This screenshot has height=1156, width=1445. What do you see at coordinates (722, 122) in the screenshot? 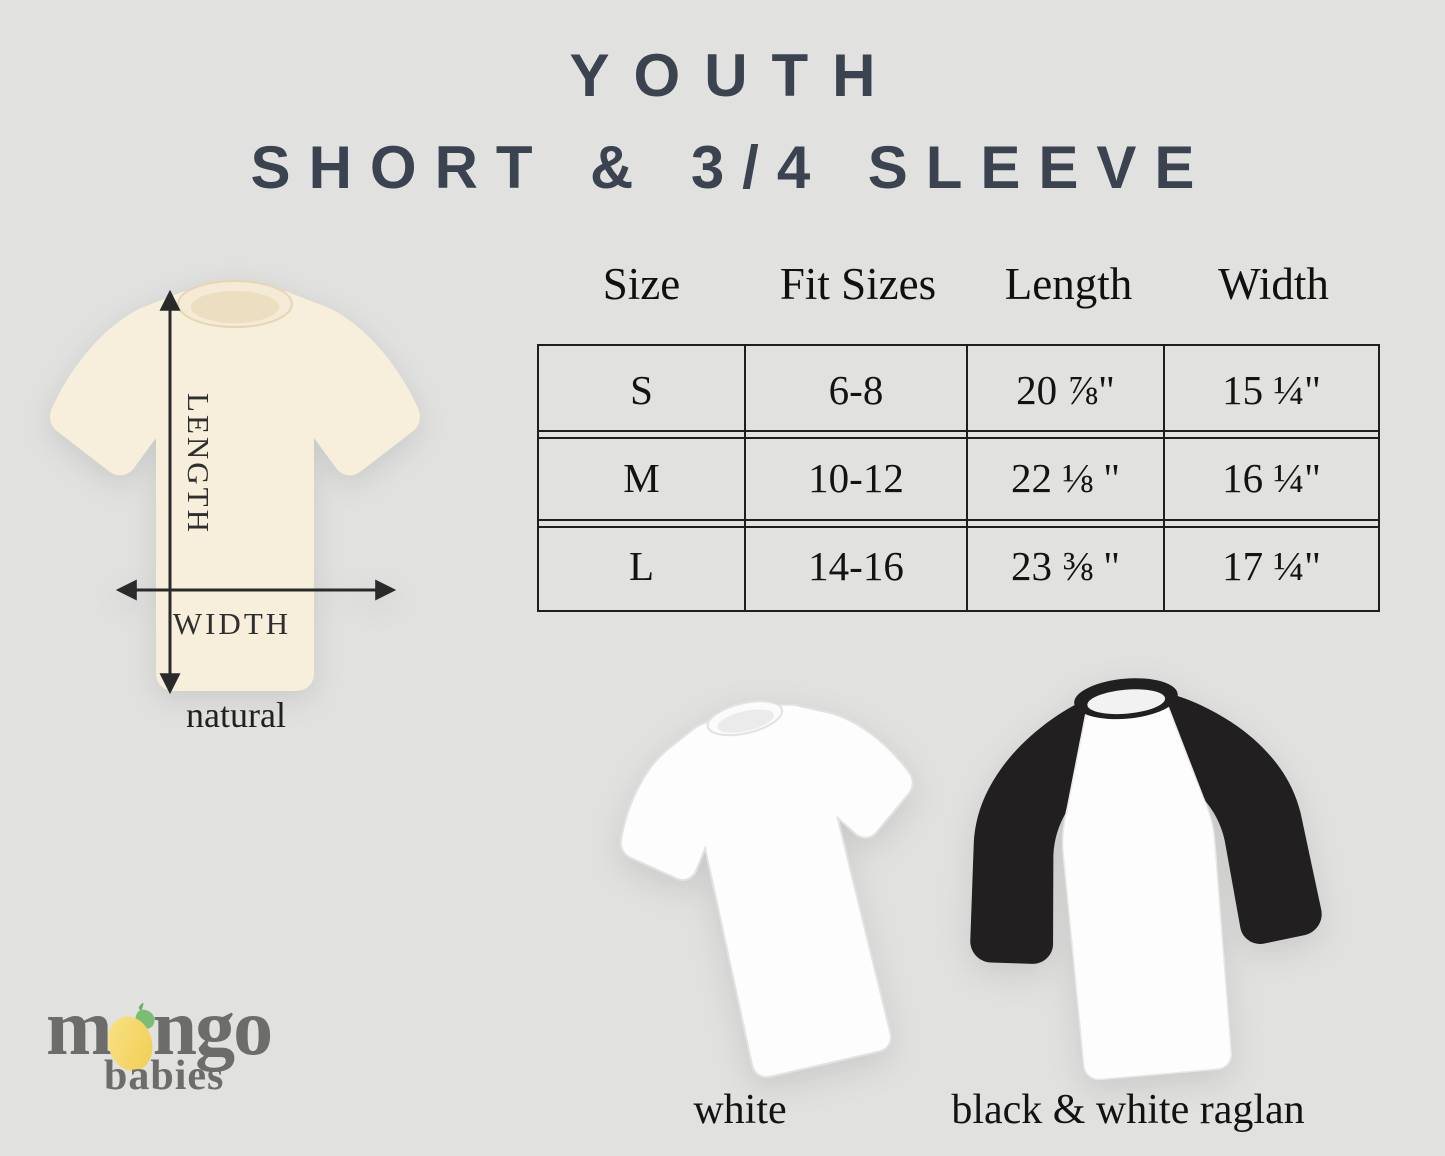
I see `title-block: YOUTH SHORT & 3/4 SLEEVE` at bounding box center [722, 122].